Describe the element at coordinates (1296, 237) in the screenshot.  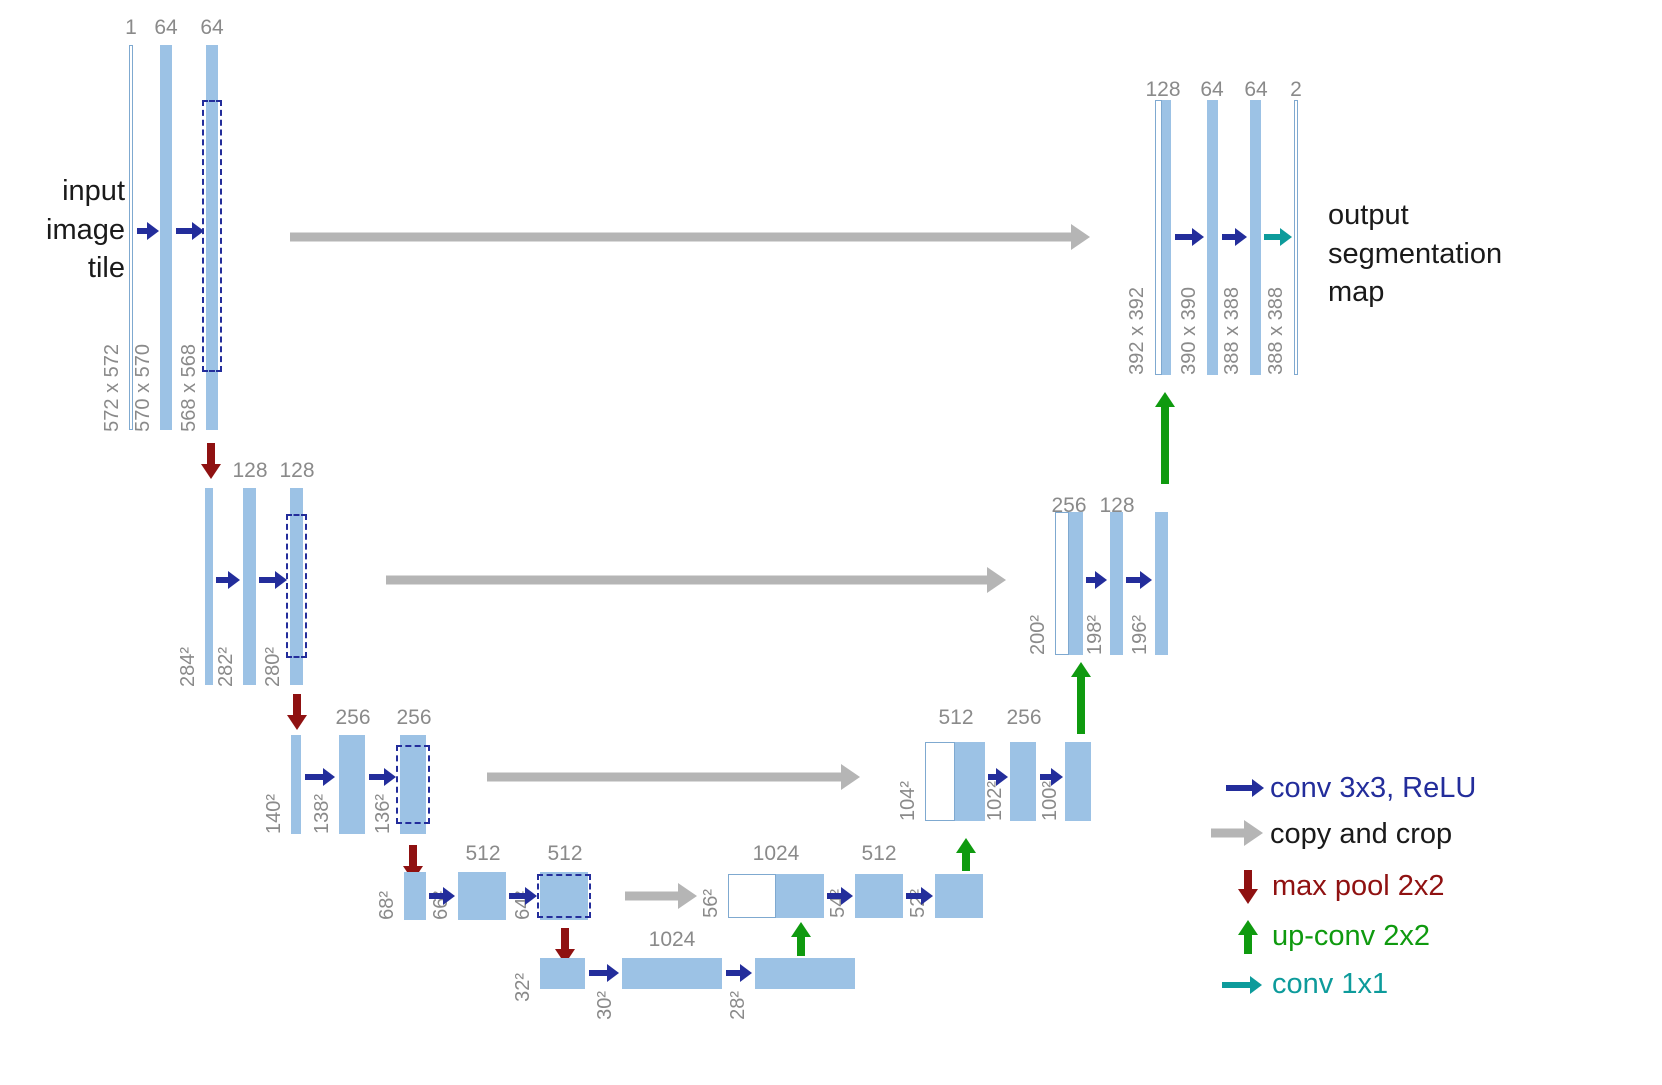
I see `output-segmentation-bar` at that location.